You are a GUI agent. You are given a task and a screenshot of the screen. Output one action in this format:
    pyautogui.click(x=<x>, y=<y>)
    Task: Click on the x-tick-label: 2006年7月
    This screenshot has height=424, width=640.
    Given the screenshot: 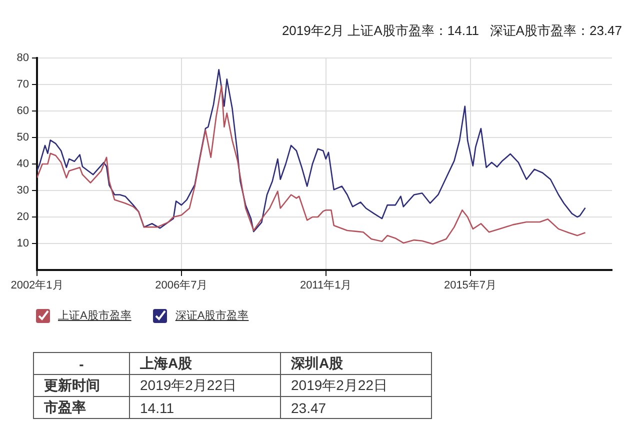 What is the action you would take?
    pyautogui.click(x=181, y=286)
    